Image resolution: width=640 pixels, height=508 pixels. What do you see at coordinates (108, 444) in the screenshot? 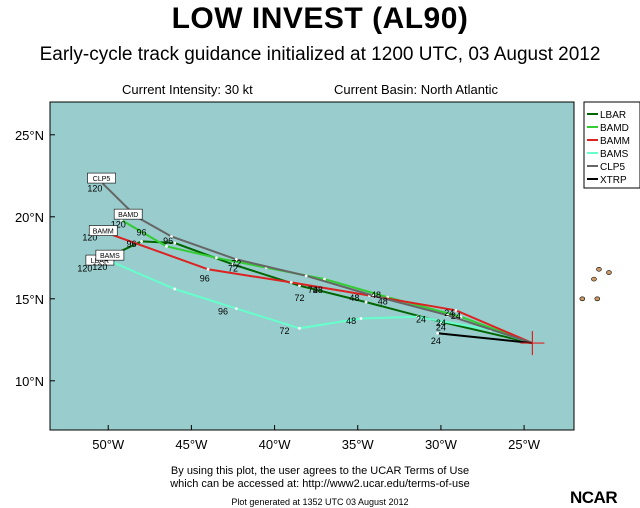
I see `lon-tick-label: 50°W` at bounding box center [108, 444].